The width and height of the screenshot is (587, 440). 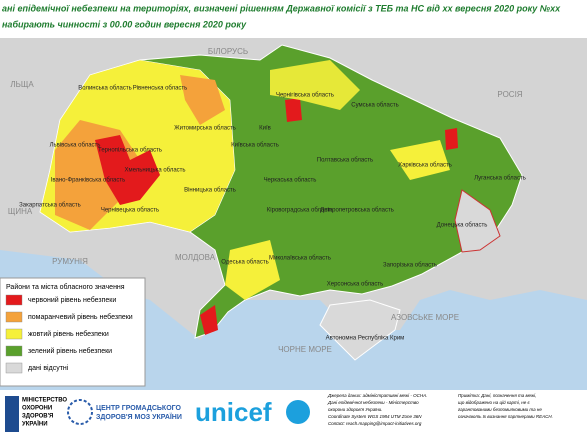 I want to click on oblast-label: Дніпропетровська область, so click(x=357, y=211).